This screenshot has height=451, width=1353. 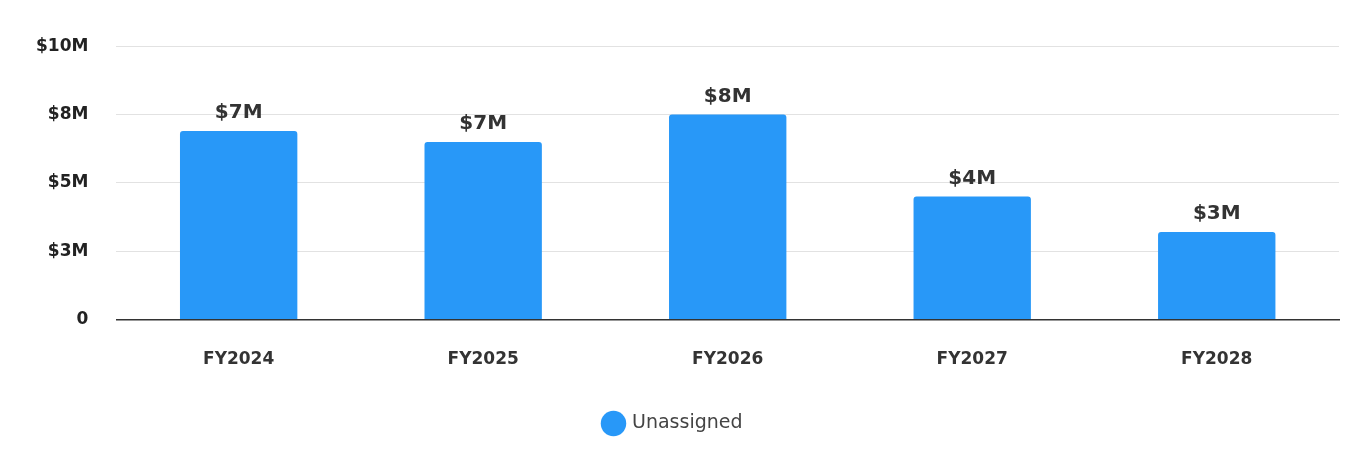 I want to click on y-tick-label: $8M, so click(x=68, y=112).